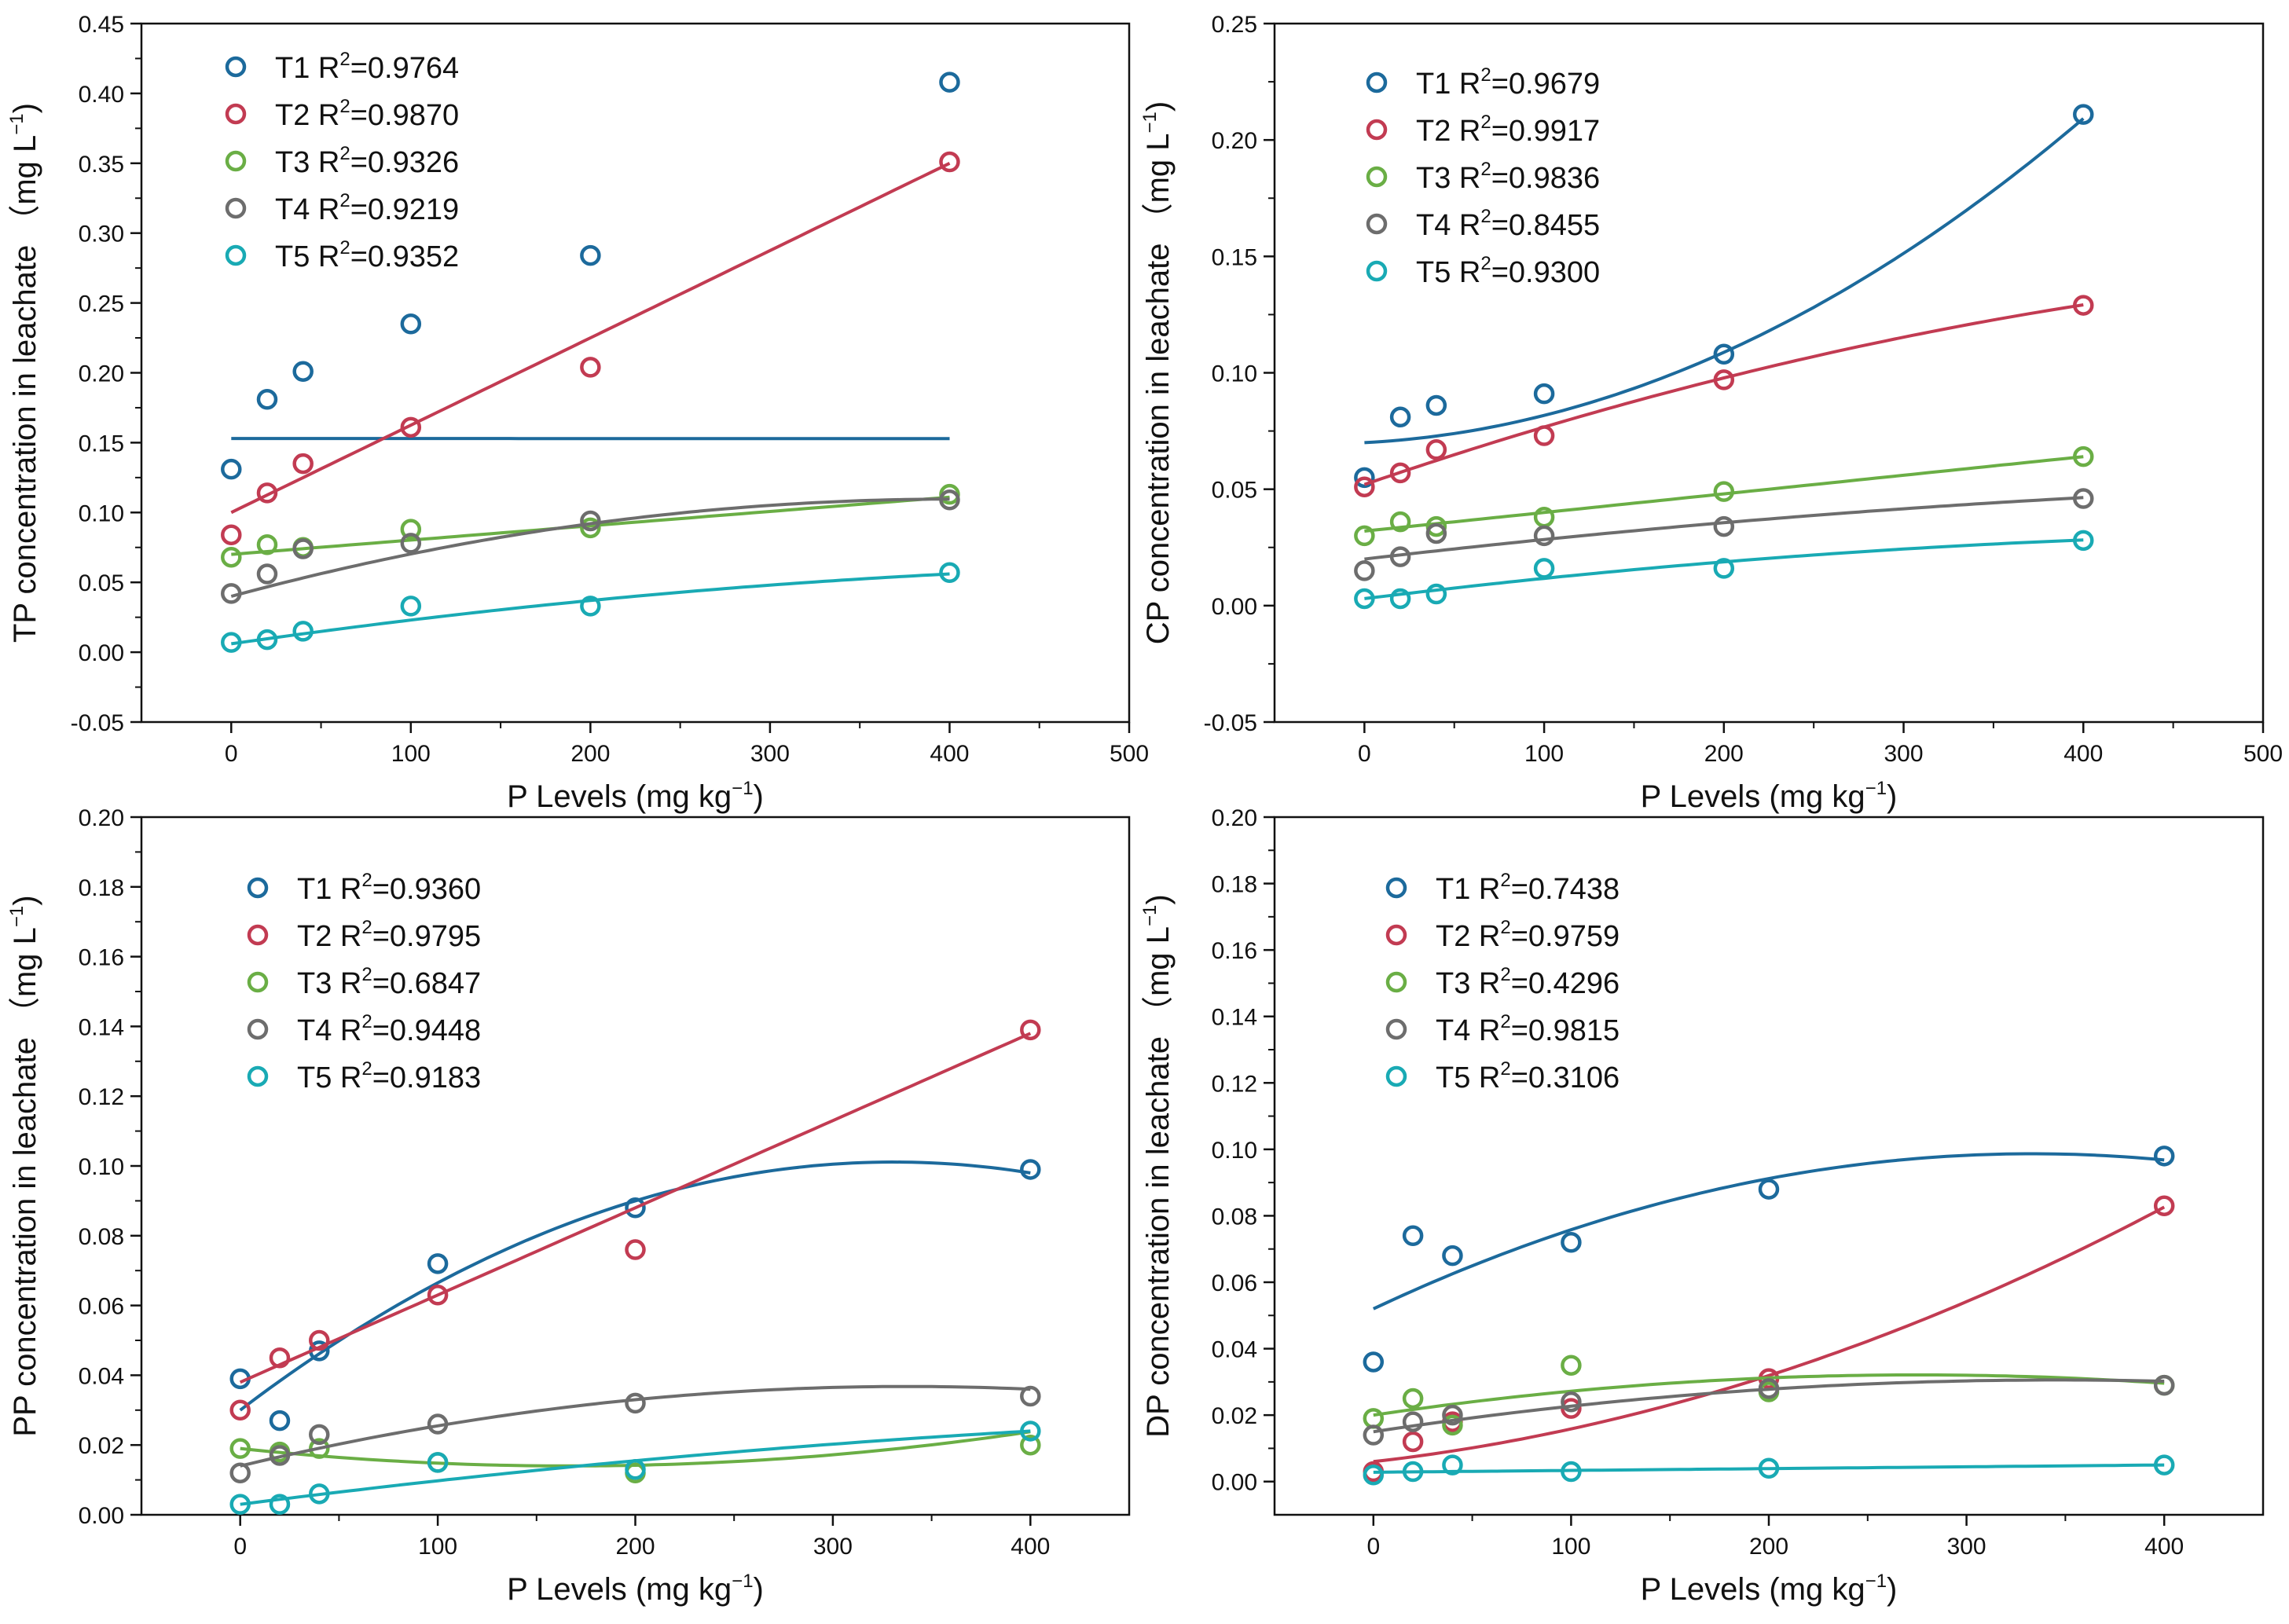 The width and height of the screenshot is (2289, 1624). I want to click on pp-t1-point, so click(635, 1208).